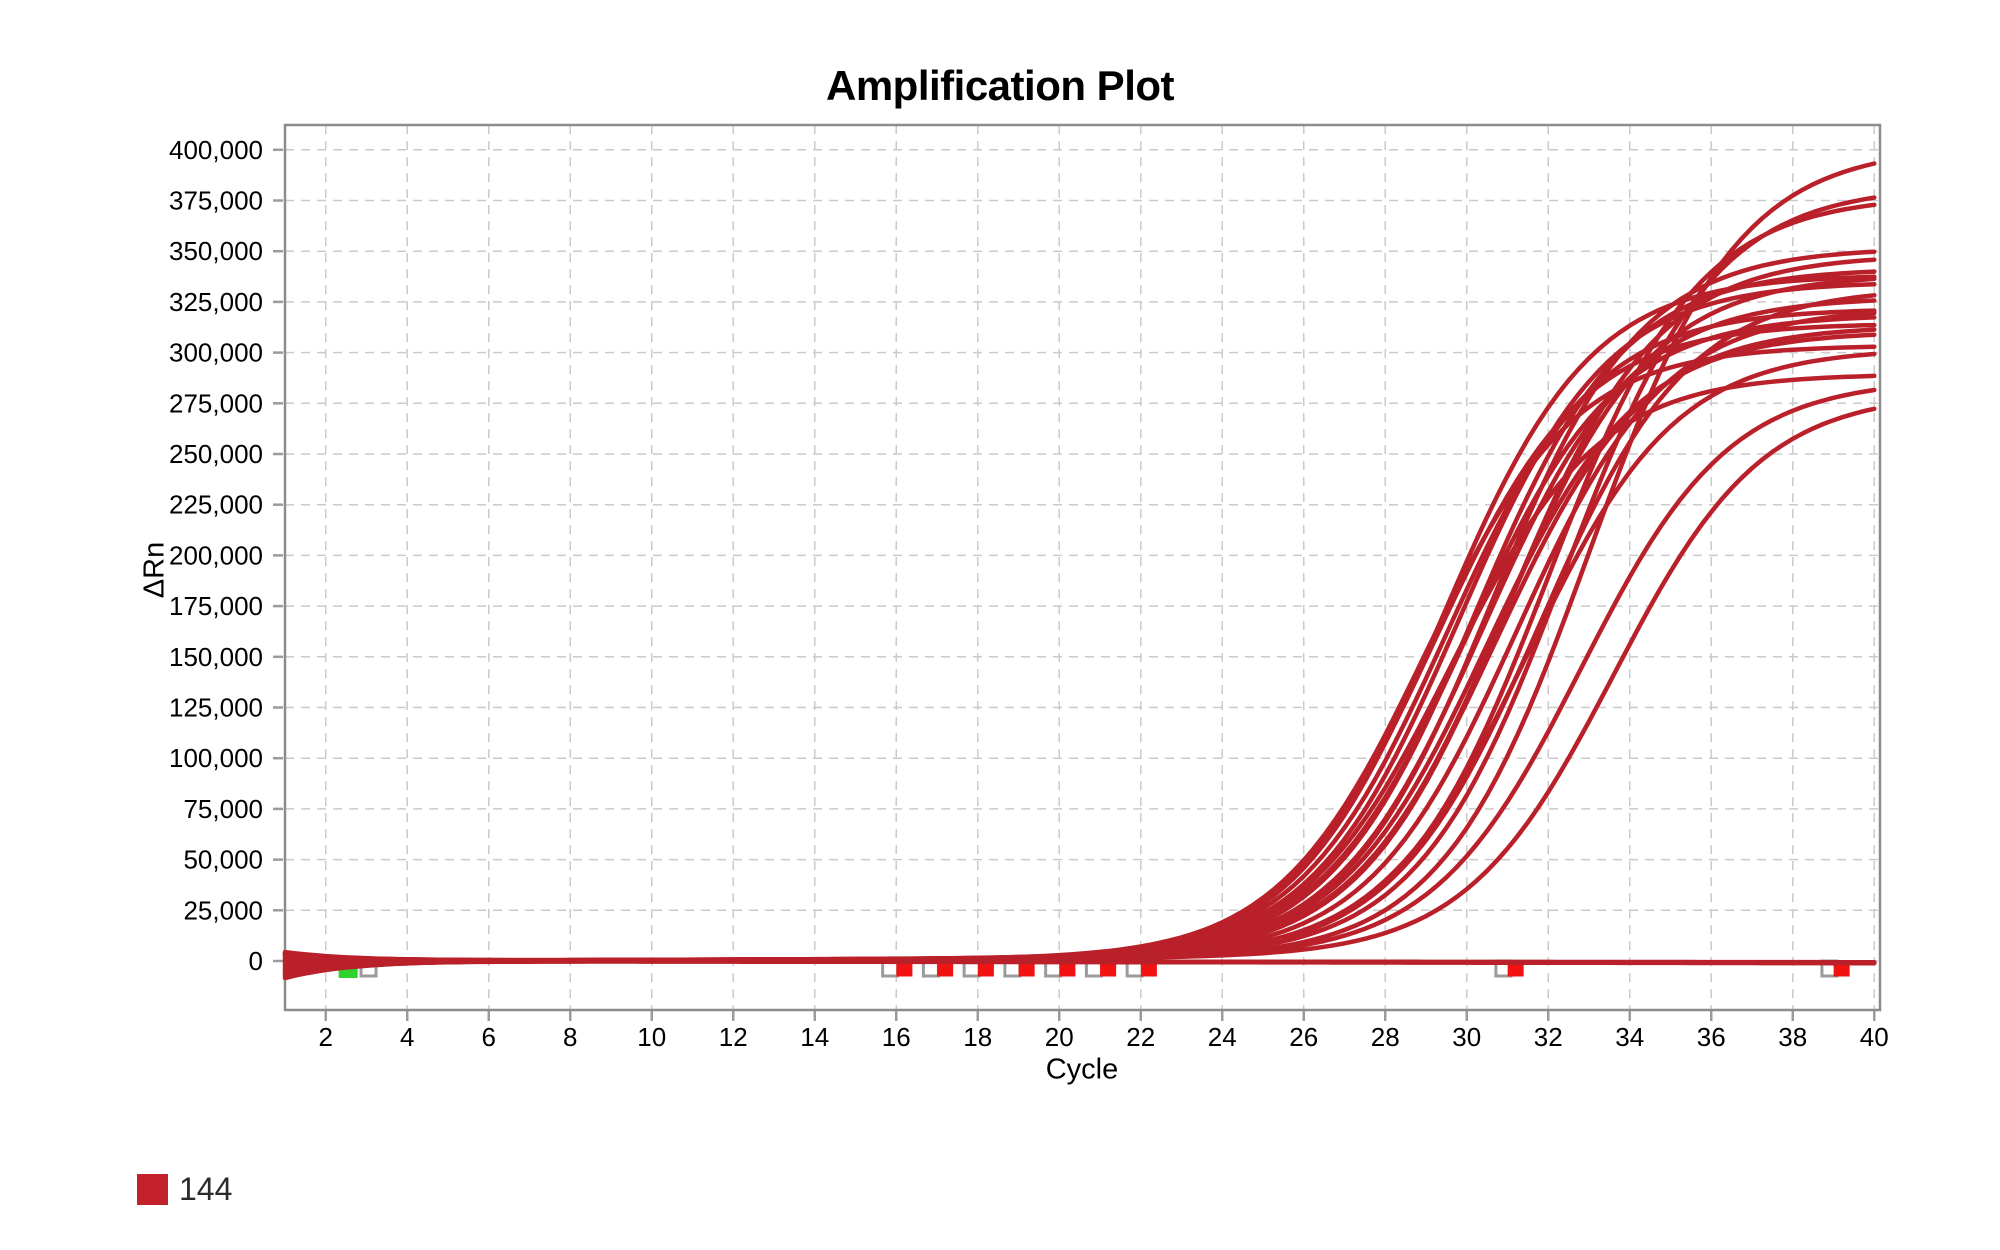 Image resolution: width=2000 pixels, height=1250 pixels. Describe the element at coordinates (216, 657) in the screenshot. I see `y-tick-label: 150,000` at that location.